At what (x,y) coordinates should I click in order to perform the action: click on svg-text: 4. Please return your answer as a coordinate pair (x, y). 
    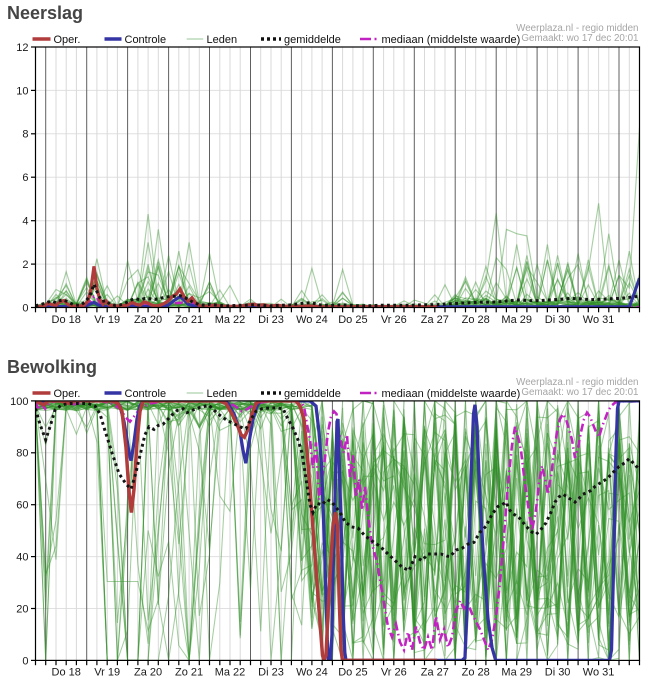
    Looking at the image, I should click on (25, 222).